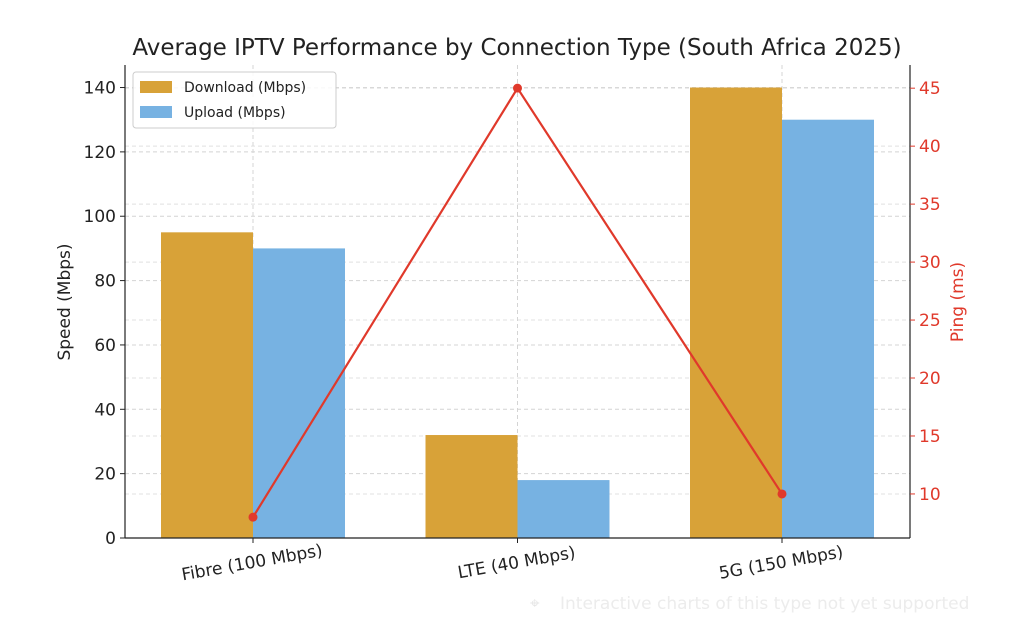  What do you see at coordinates (105, 282) in the screenshot?
I see `y-tick-label: 80` at bounding box center [105, 282].